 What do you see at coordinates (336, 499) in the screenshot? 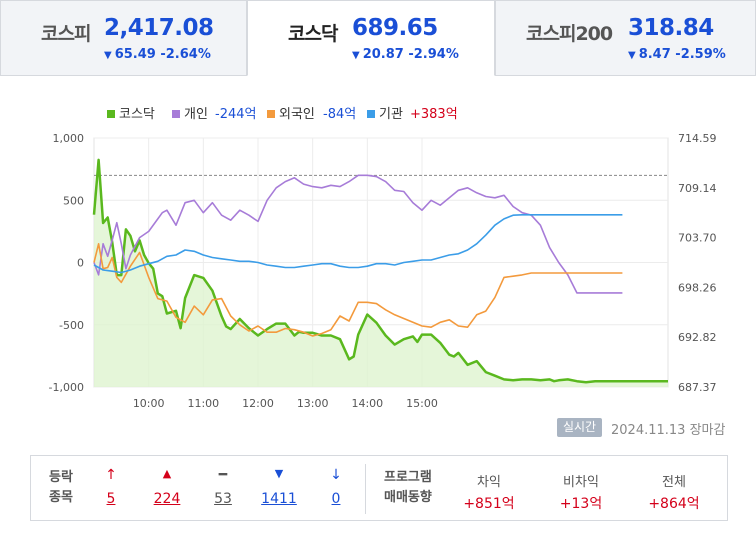
I see `lower-limit-count: 0` at bounding box center [336, 499].